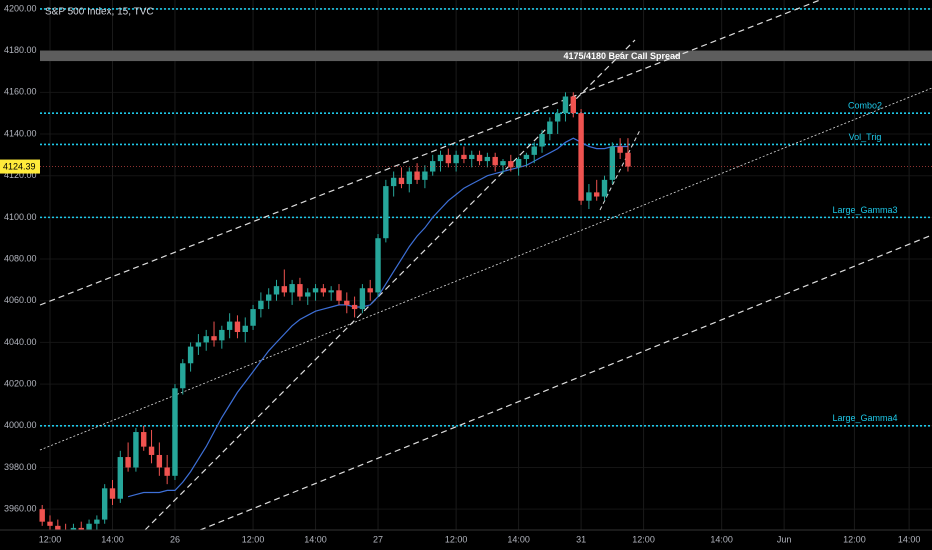 This screenshot has width=932, height=550. I want to click on y-tick-label: 4140.00, so click(20, 133).